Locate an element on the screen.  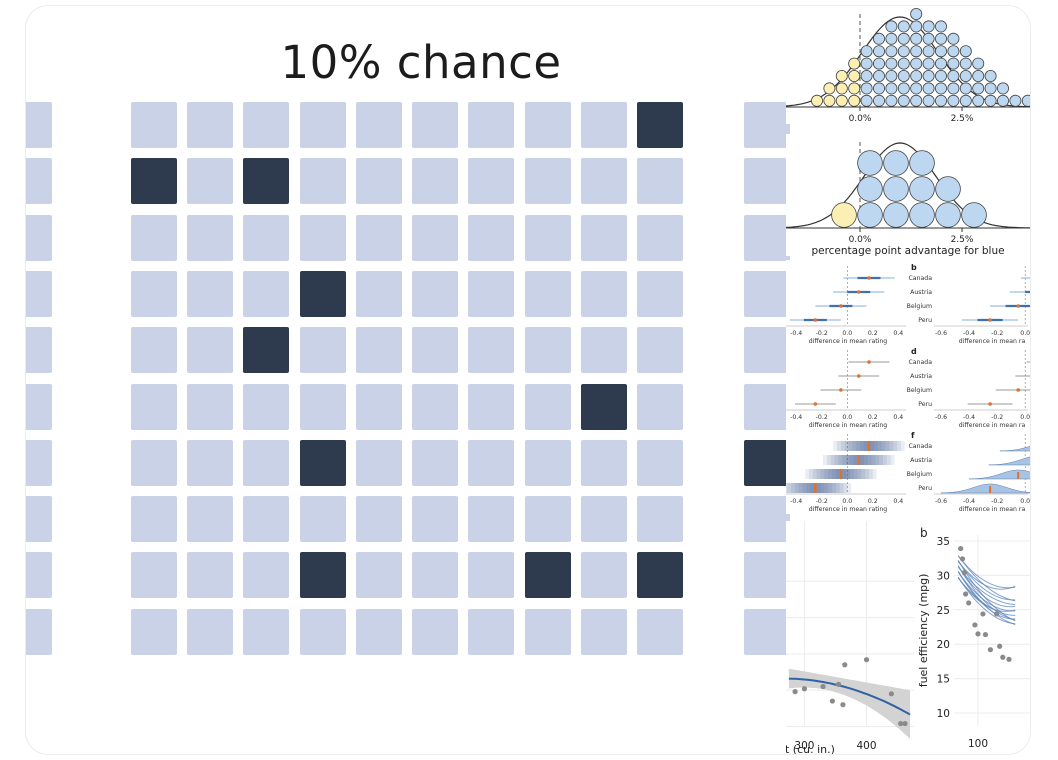
mean-mark is located at coordinates (990, 489).